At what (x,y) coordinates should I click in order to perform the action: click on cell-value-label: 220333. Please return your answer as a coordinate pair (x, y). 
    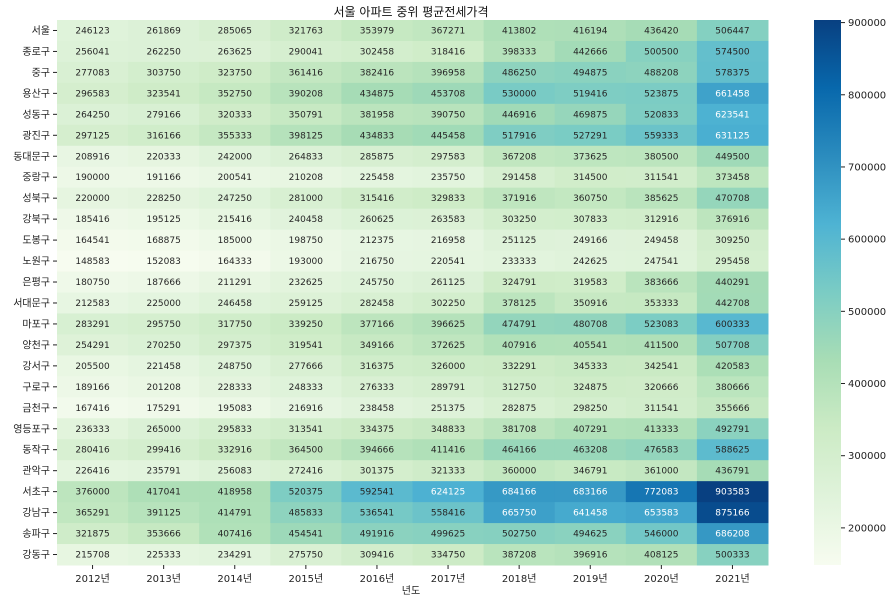
    Looking at the image, I should click on (163, 157).